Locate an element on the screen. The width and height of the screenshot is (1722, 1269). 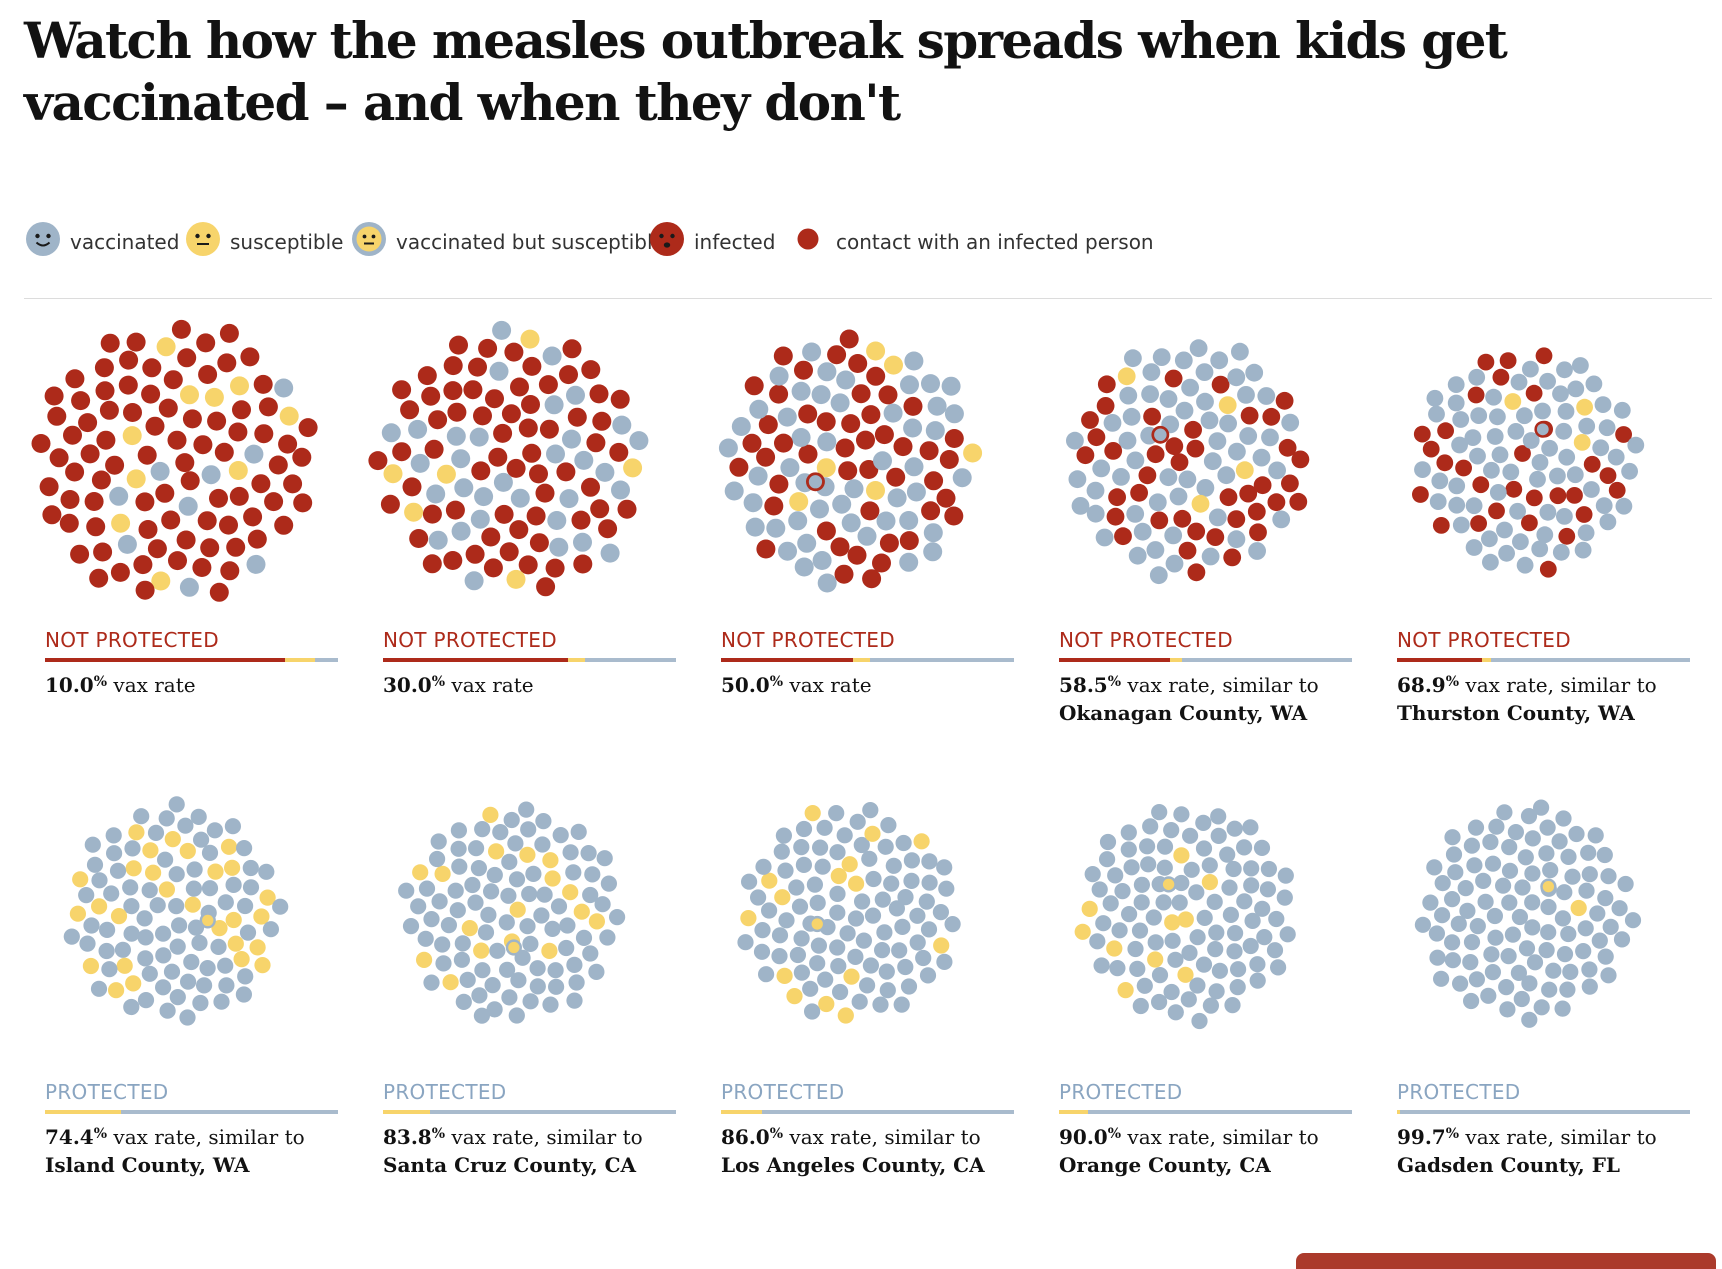
replay-button is located at coordinates (1506, 1261).